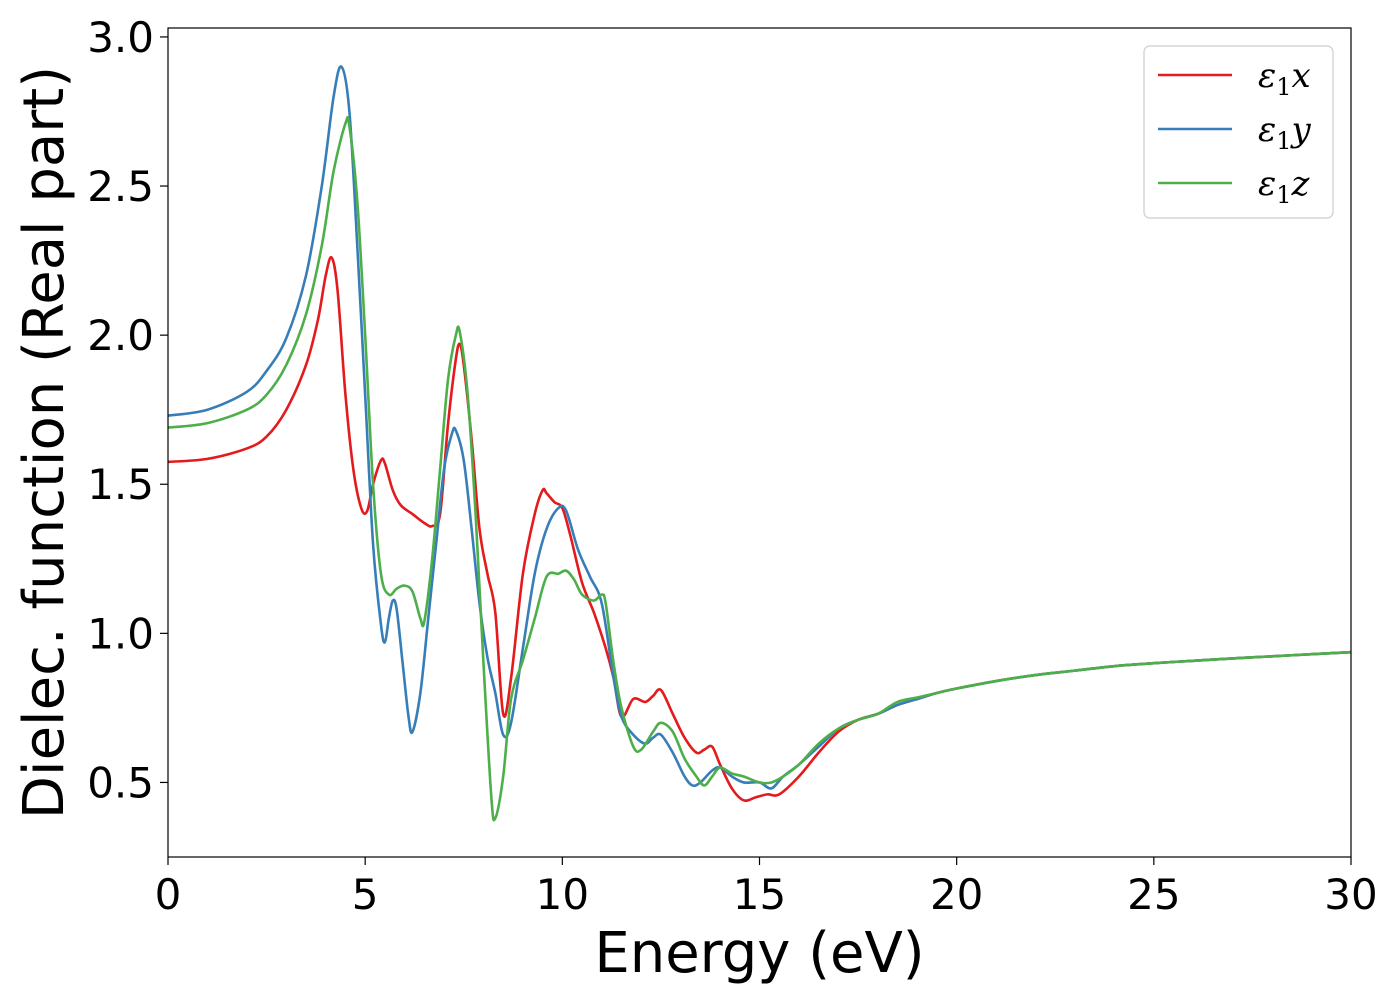  What do you see at coordinates (120, 37) in the screenshot?
I see `y-tick-label: 3.0` at bounding box center [120, 37].